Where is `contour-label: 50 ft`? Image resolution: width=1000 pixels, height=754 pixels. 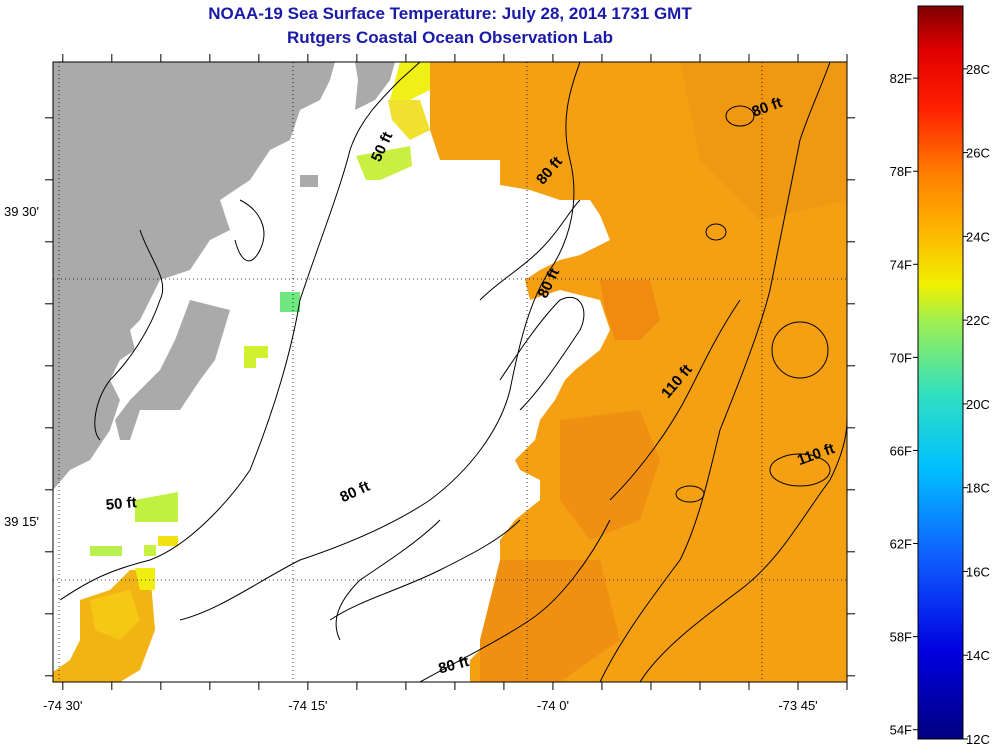
contour-label: 50 ft is located at coordinates (121, 504).